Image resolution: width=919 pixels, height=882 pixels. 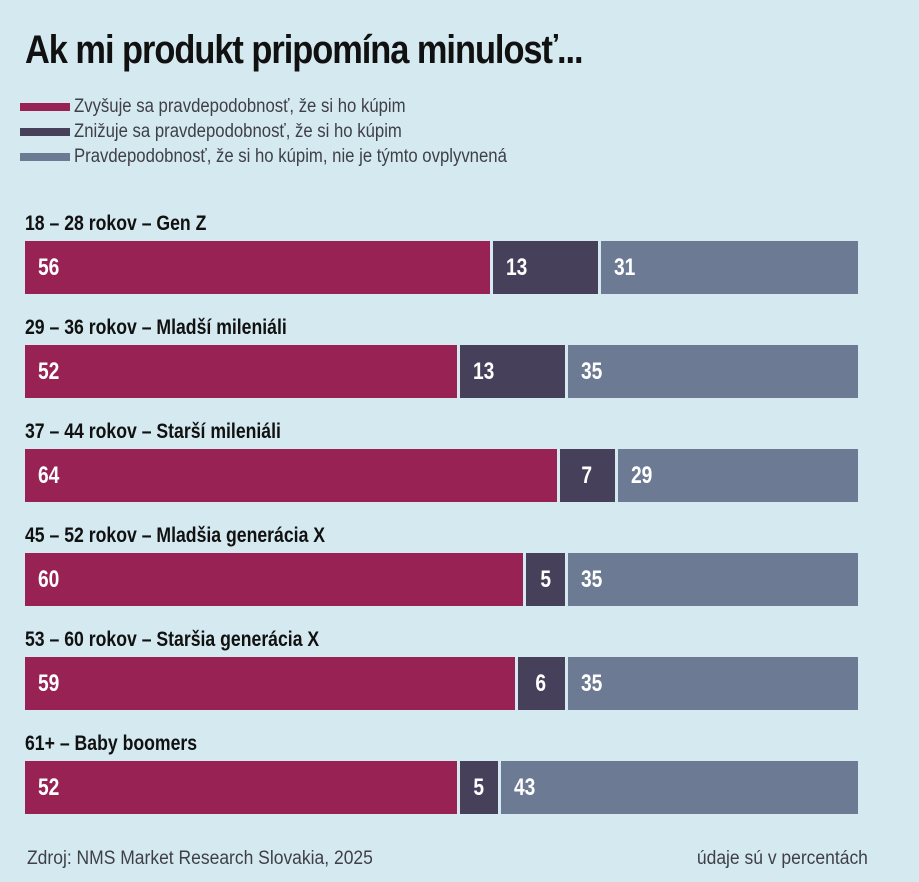 I want to click on category-label: 29 – 36 rokov – Mladší mileniáli, so click(x=156, y=327).